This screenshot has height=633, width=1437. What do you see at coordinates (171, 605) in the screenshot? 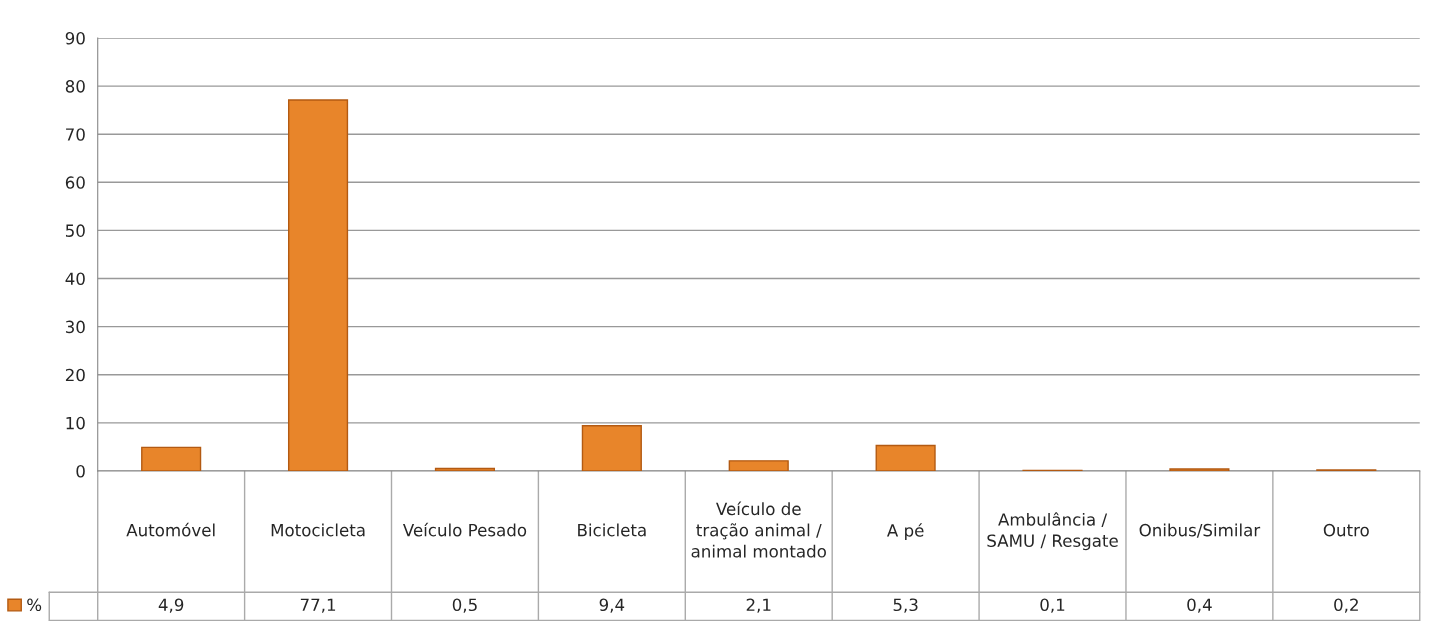
I see `data-label: 4,9` at bounding box center [171, 605].